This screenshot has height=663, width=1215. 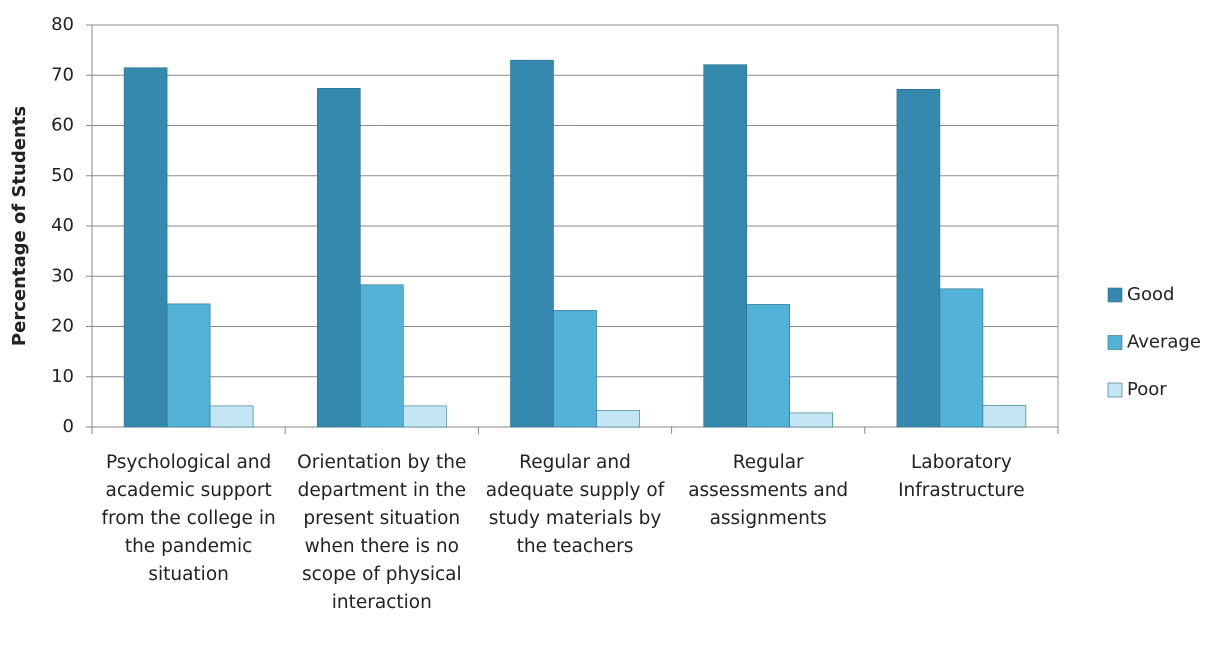 I want to click on y-tick-label: 40, so click(x=62, y=225).